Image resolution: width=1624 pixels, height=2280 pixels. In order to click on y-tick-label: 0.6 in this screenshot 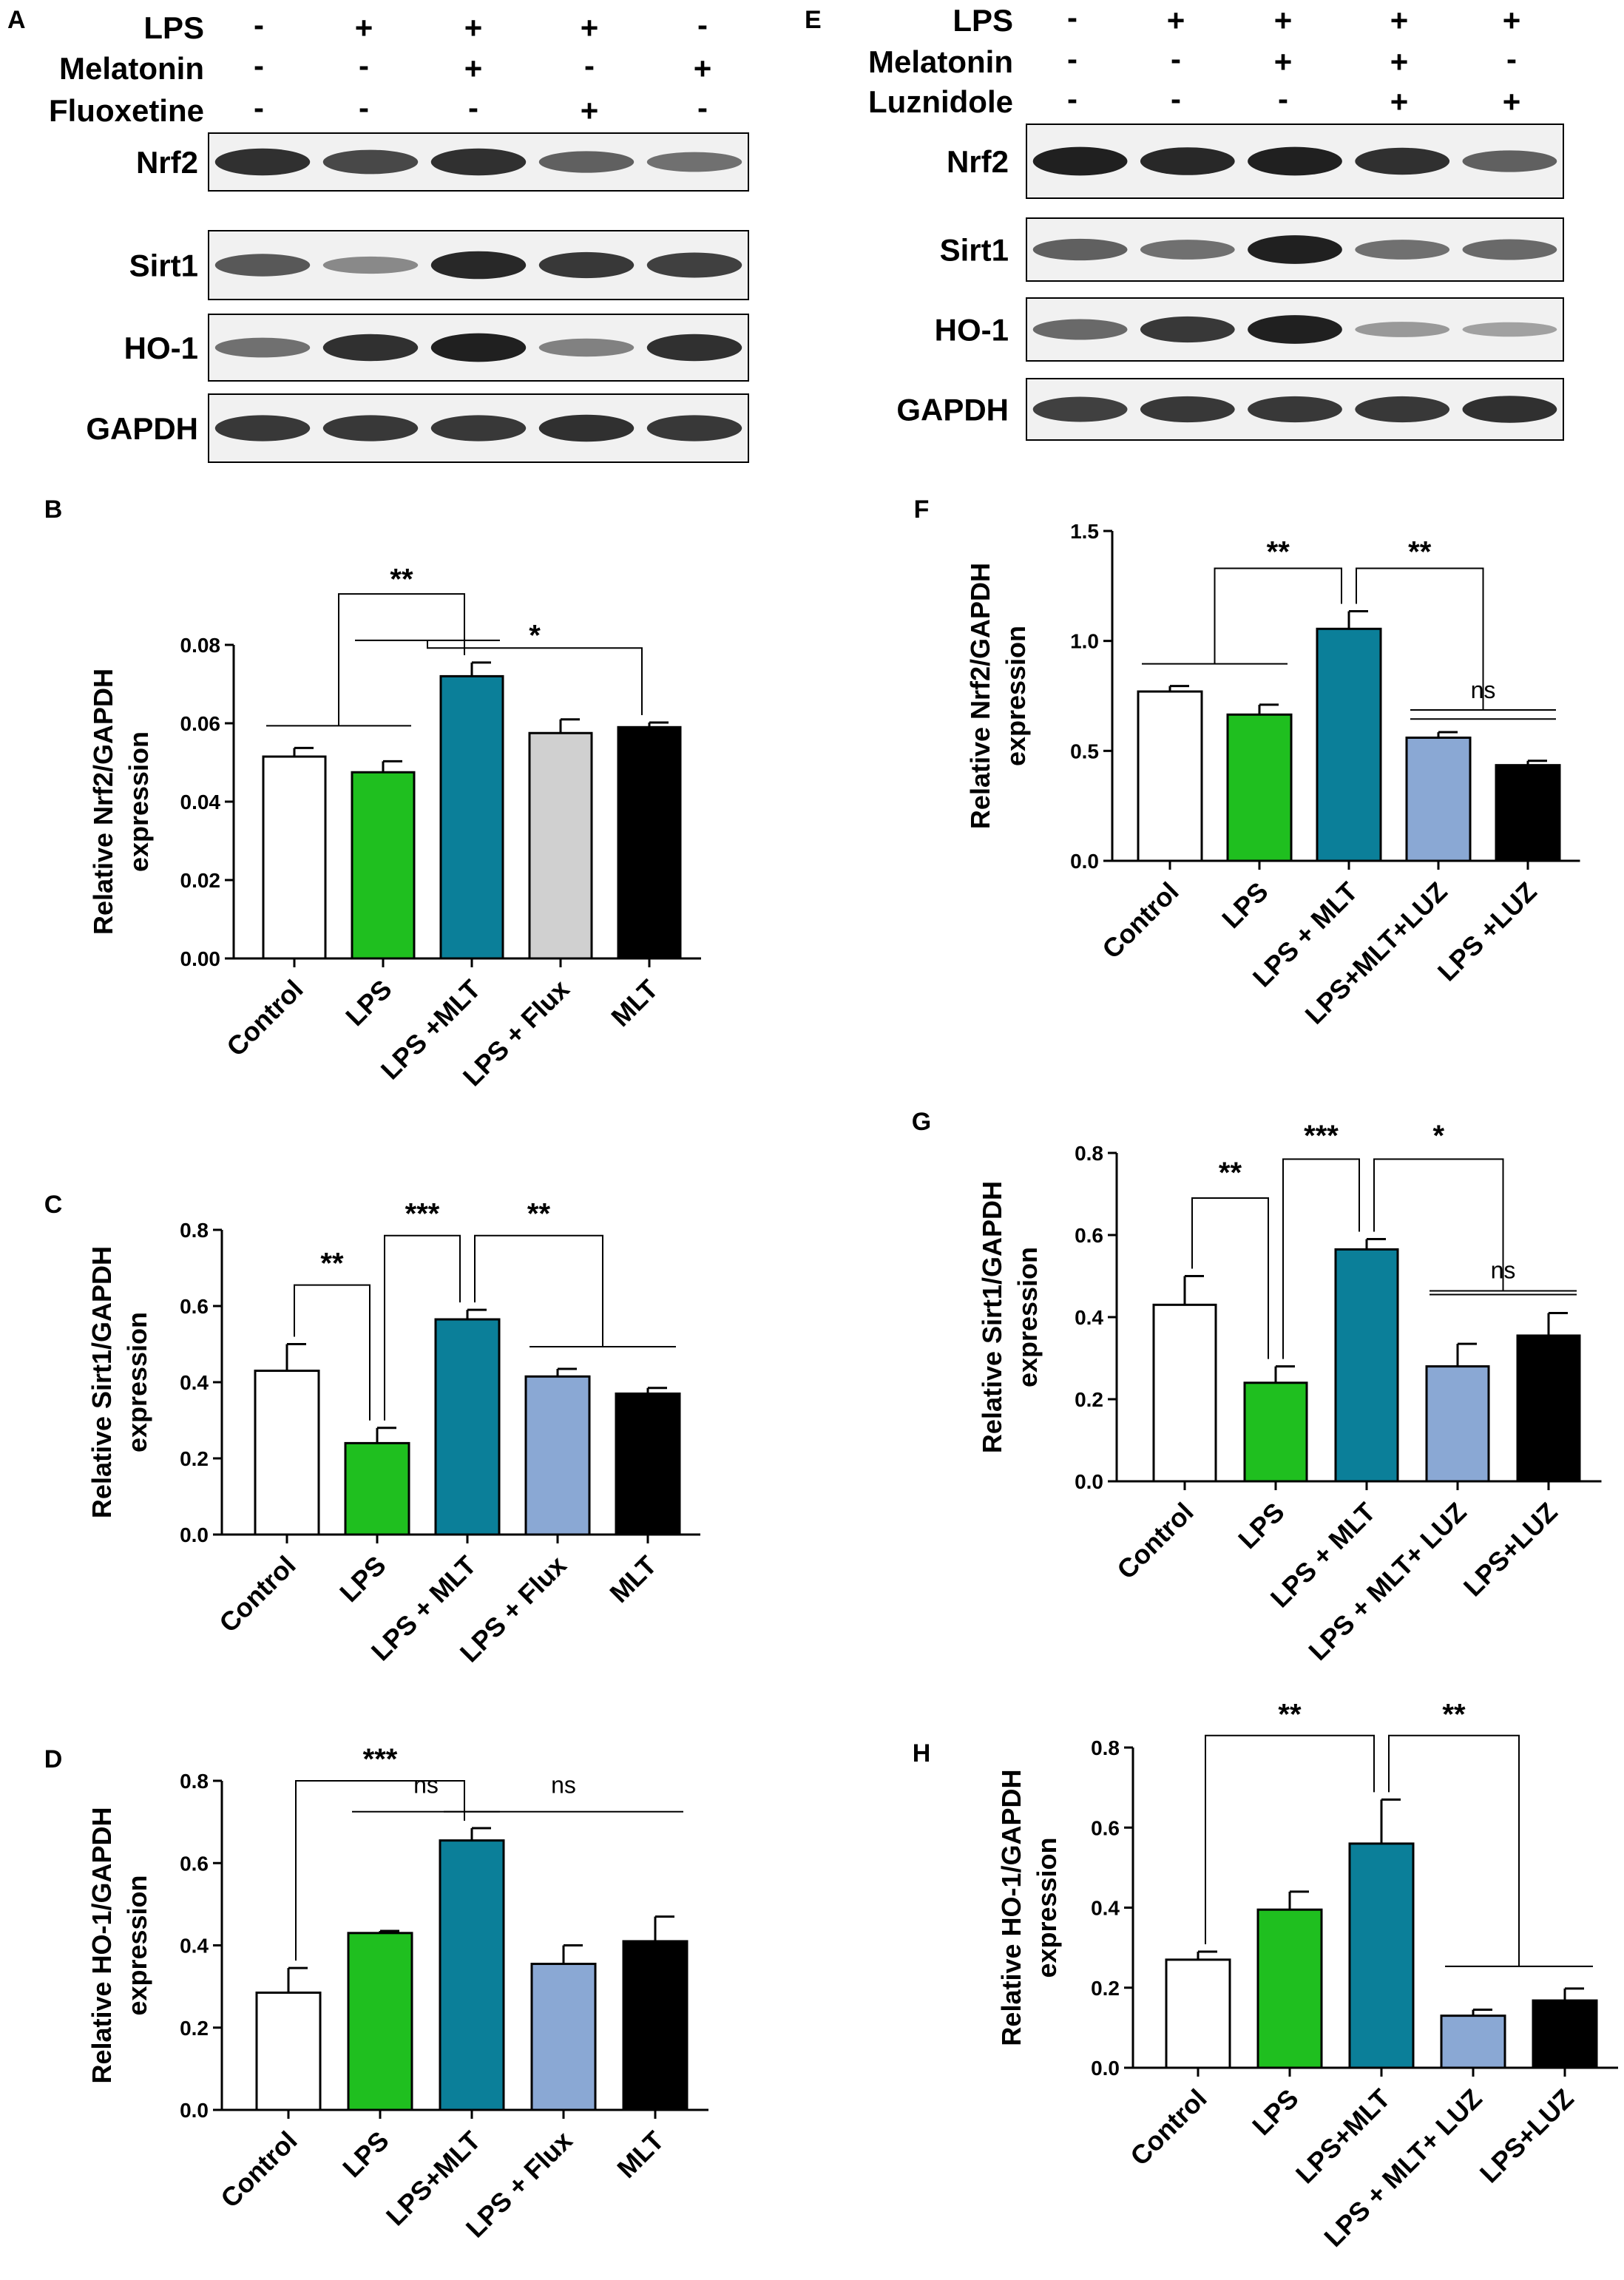, I will do `click(194, 1306)`.